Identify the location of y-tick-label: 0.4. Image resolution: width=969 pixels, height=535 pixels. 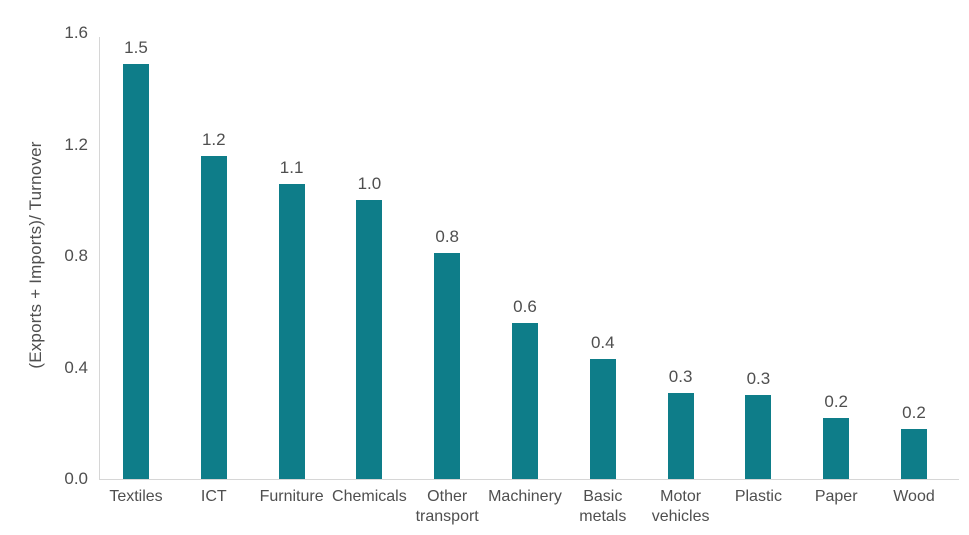
(76, 367).